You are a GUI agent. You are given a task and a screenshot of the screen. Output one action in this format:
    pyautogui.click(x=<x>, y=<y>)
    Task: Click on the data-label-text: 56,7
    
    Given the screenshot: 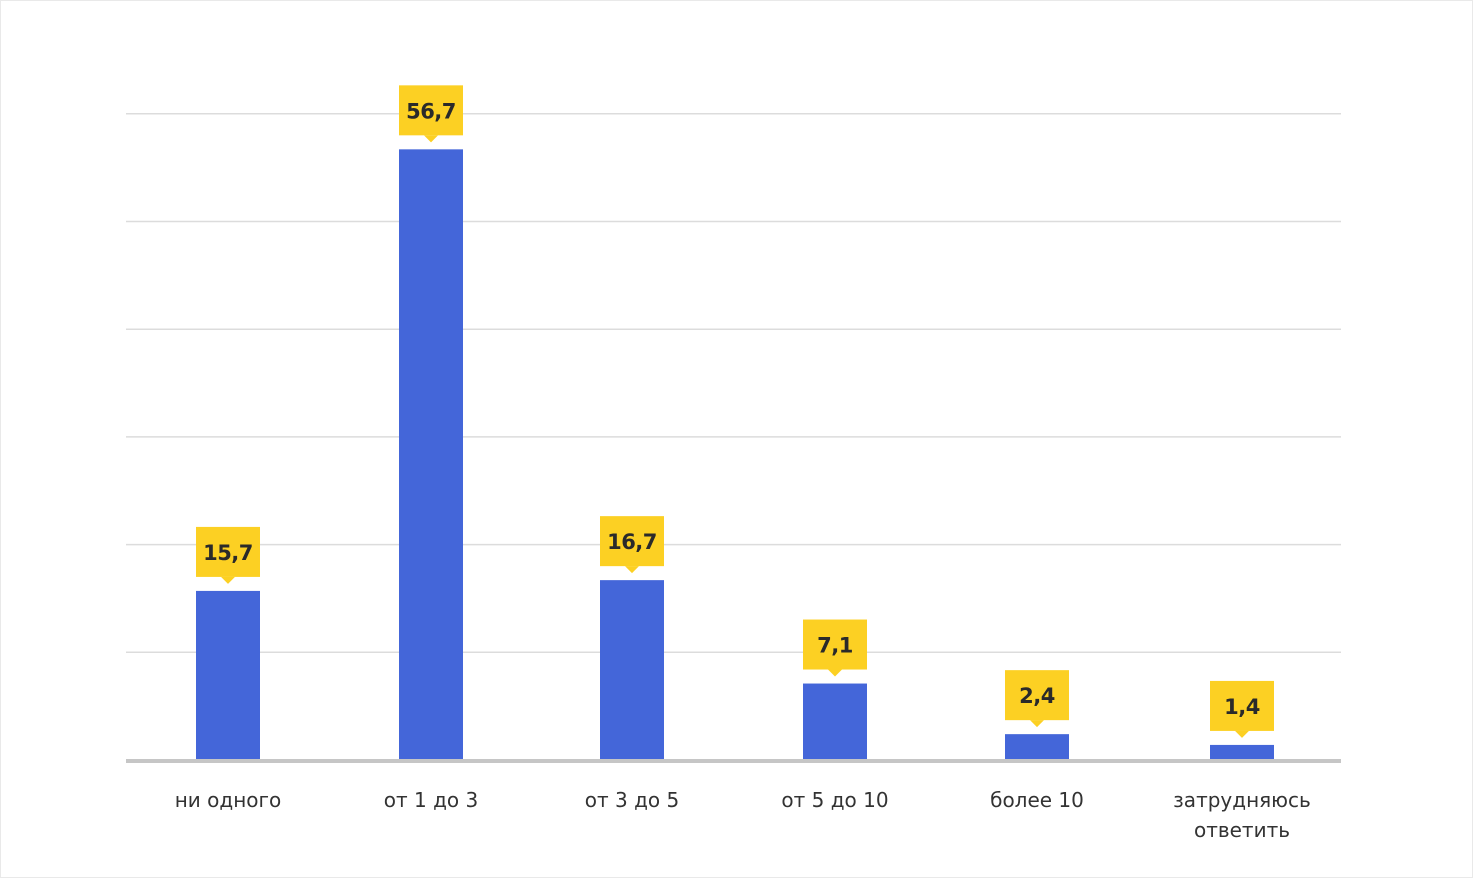 What is the action you would take?
    pyautogui.click(x=431, y=111)
    